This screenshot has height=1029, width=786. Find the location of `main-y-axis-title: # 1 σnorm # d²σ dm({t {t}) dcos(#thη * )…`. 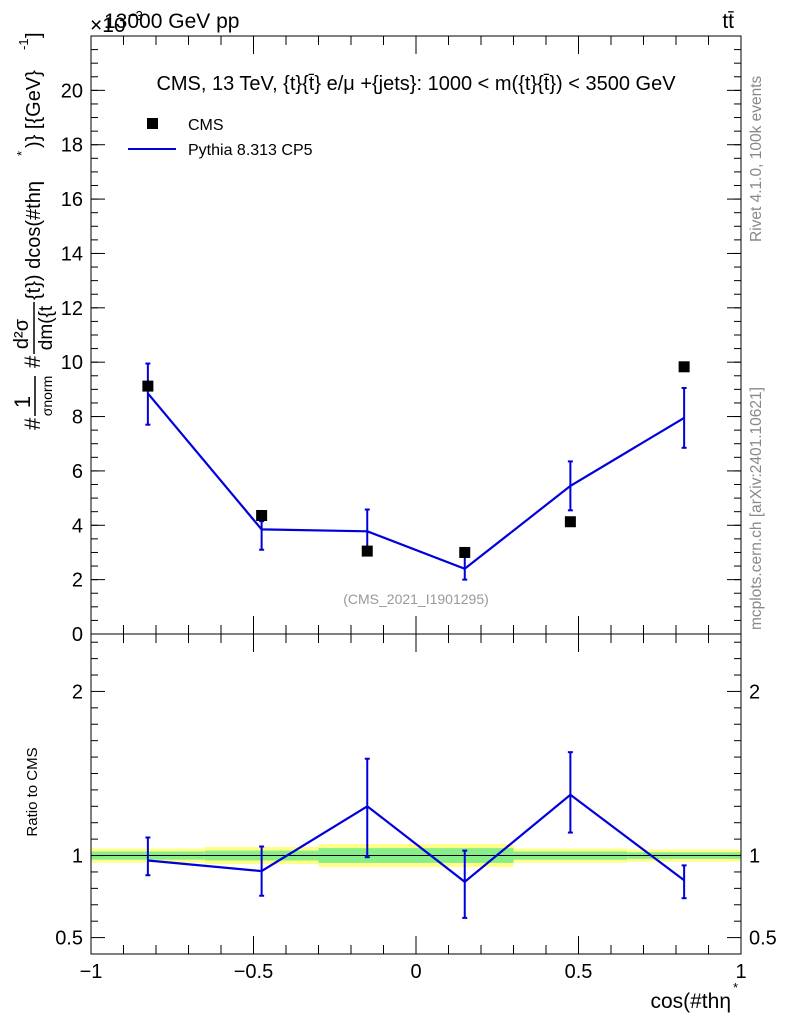

main-y-axis-title: # 1 σnorm # d²σ dm({t {t}) dcos(#thη * )… is located at coordinates (33, 231).